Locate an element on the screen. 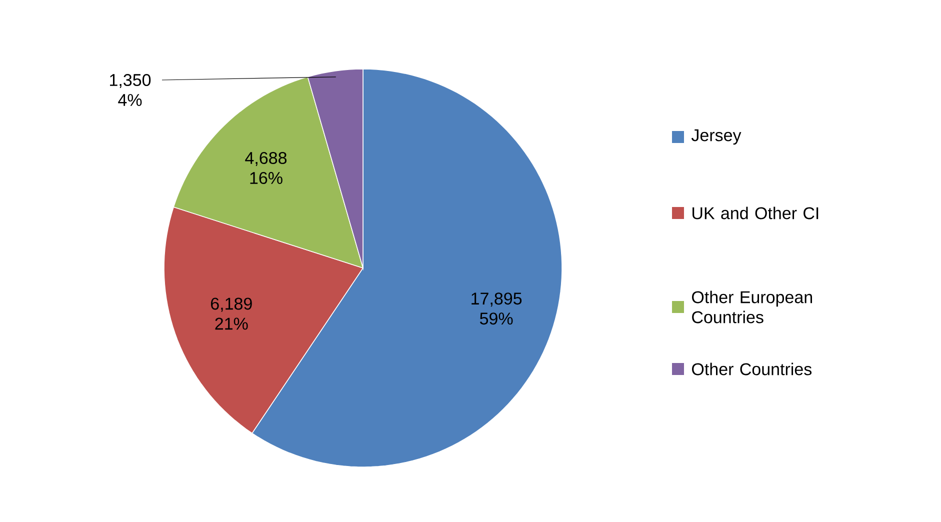 This screenshot has height=522, width=941. legend-label: Other Countries is located at coordinates (752, 369).